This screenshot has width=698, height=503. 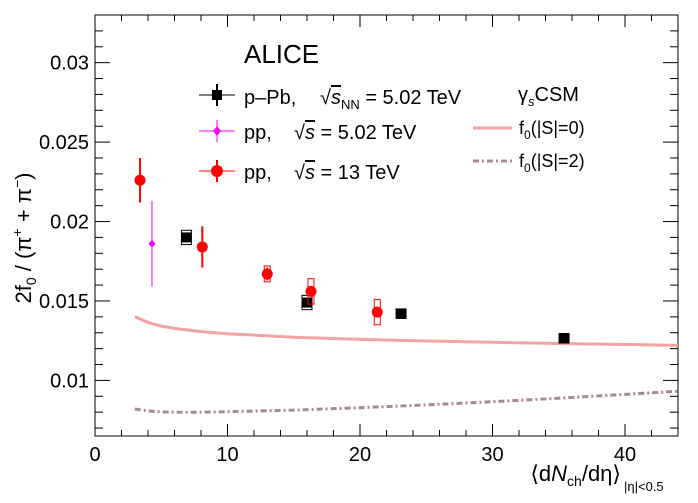 I want to click on legend-ppb-energy: √sNN = 5.02 TeV, so click(x=391, y=99).